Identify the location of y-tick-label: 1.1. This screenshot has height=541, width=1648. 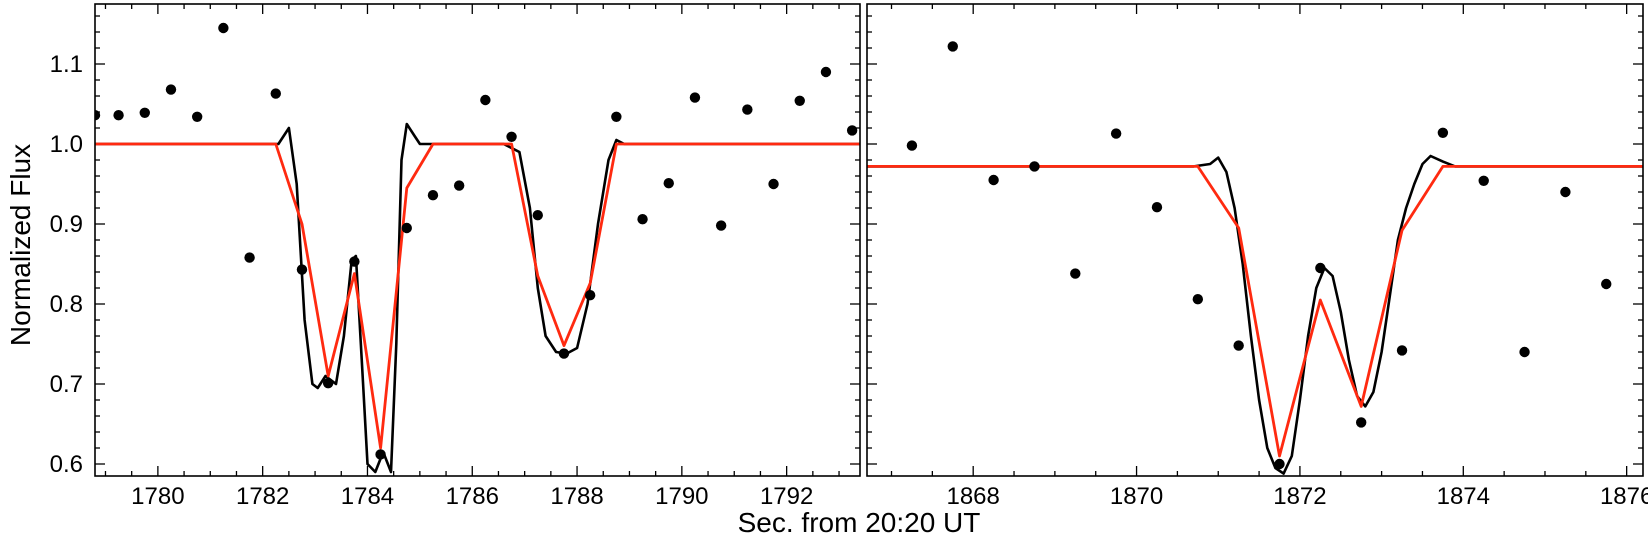
(66, 64).